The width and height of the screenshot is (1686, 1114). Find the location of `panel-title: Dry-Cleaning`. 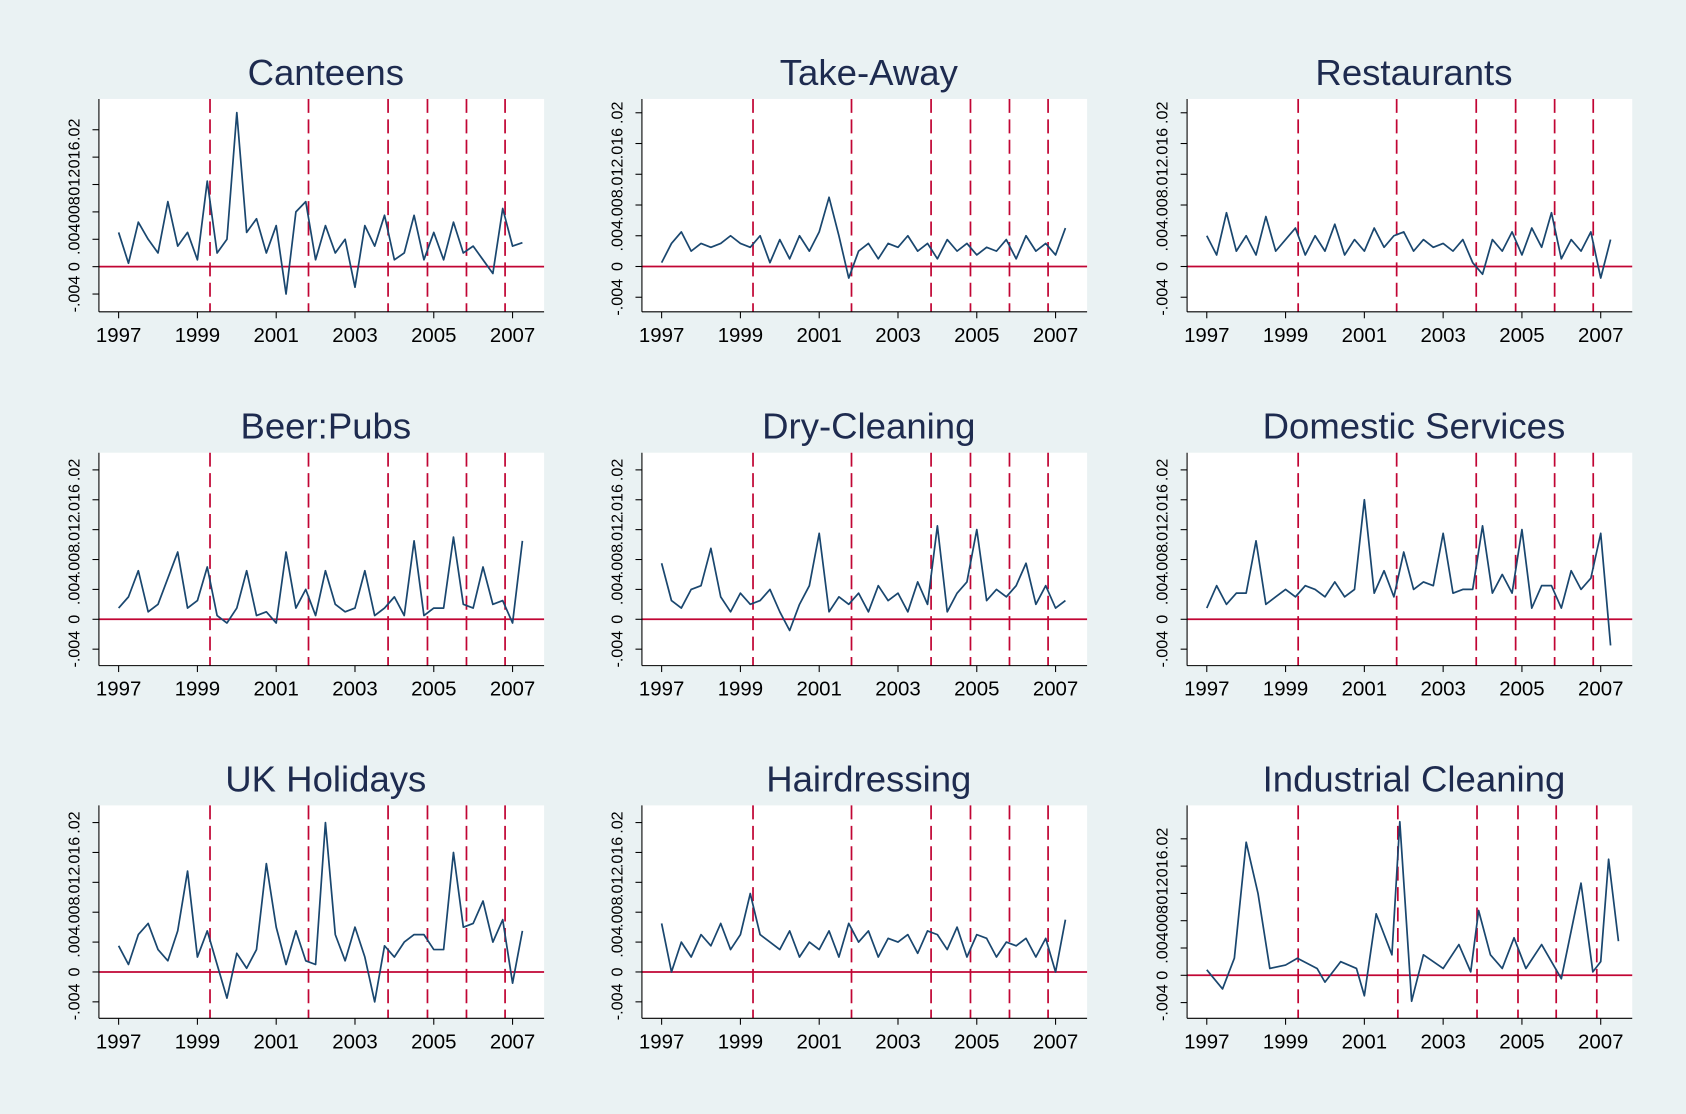

panel-title: Dry-Cleaning is located at coordinates (868, 426).